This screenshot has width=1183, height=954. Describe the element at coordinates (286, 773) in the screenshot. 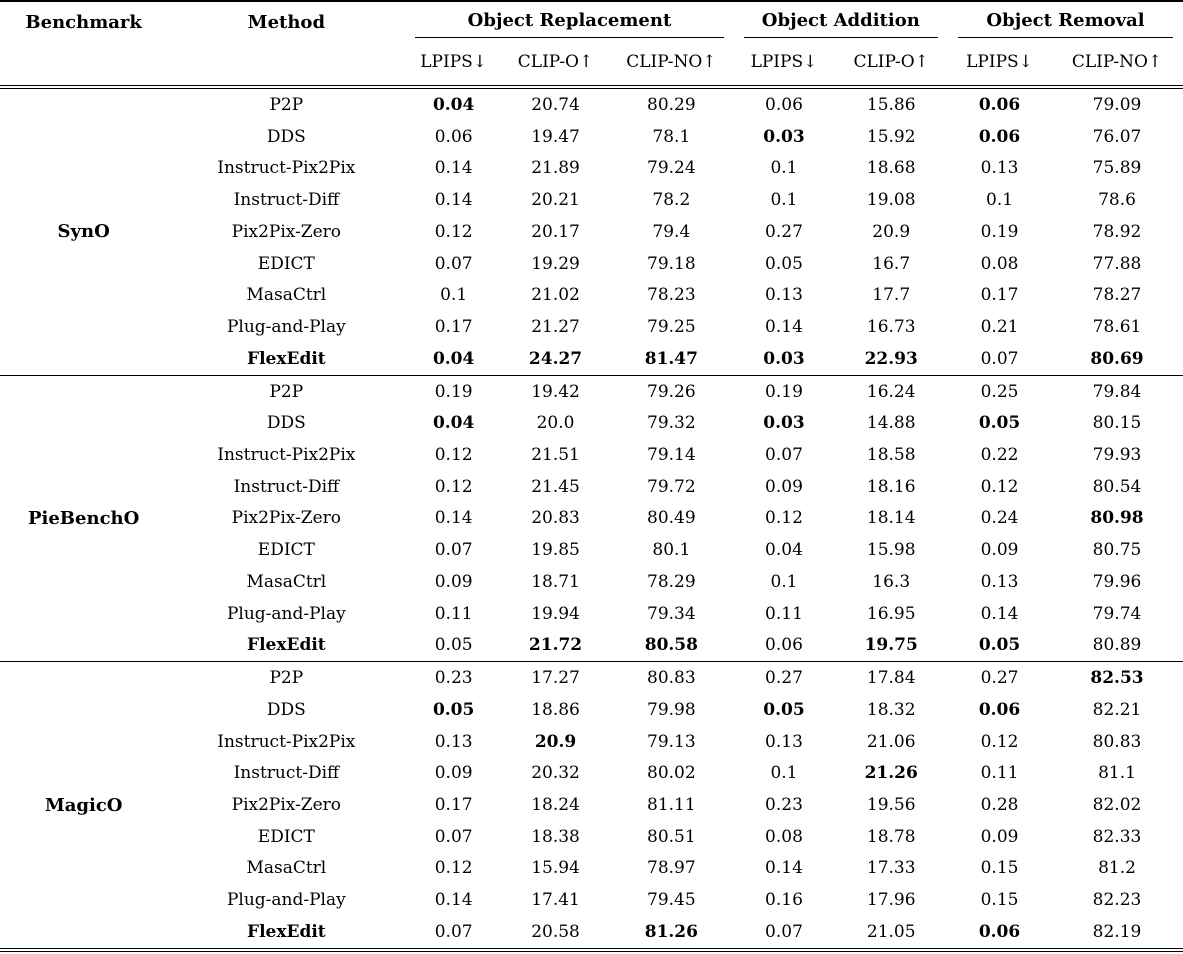

I see `method-cell: Instruct-Diff` at that location.